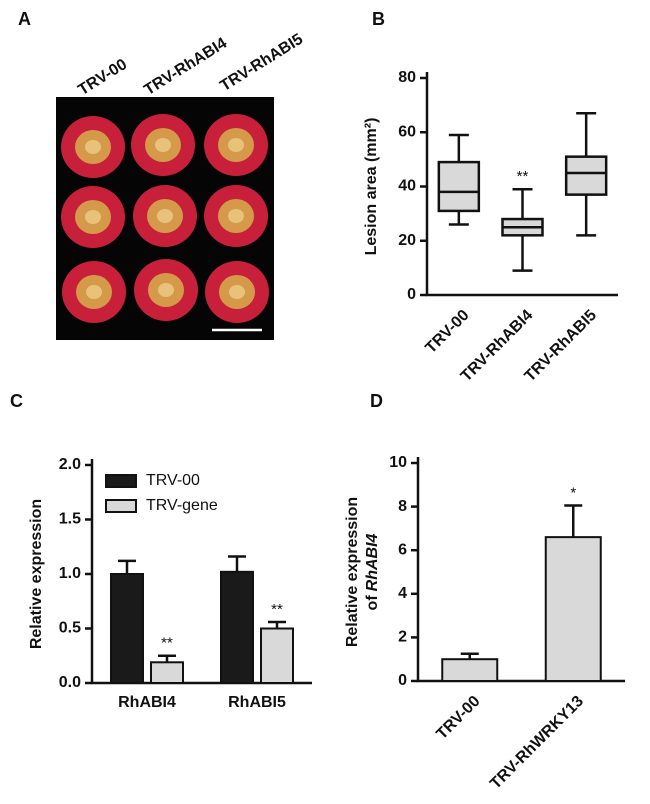 This screenshot has height=804, width=650. What do you see at coordinates (70, 464) in the screenshot?
I see `y-tick-label: 2.0` at bounding box center [70, 464].